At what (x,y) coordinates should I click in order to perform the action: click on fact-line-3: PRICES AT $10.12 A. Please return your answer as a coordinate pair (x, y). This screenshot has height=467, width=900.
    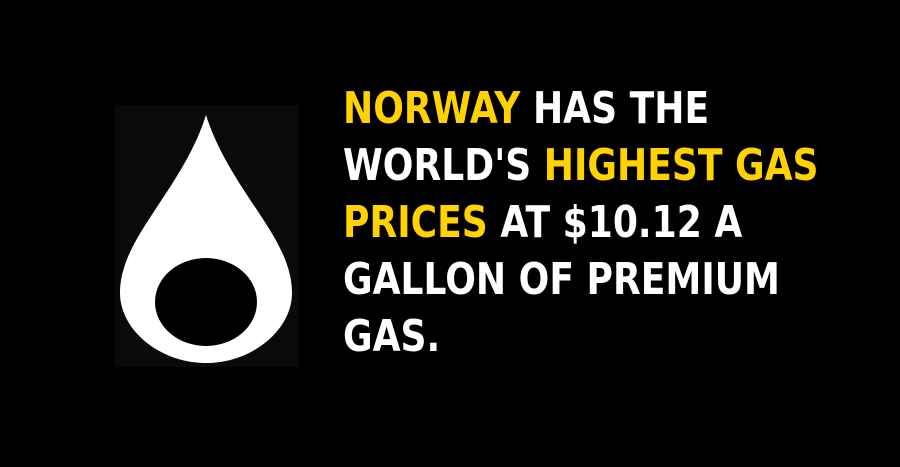
    Looking at the image, I should click on (564, 222).